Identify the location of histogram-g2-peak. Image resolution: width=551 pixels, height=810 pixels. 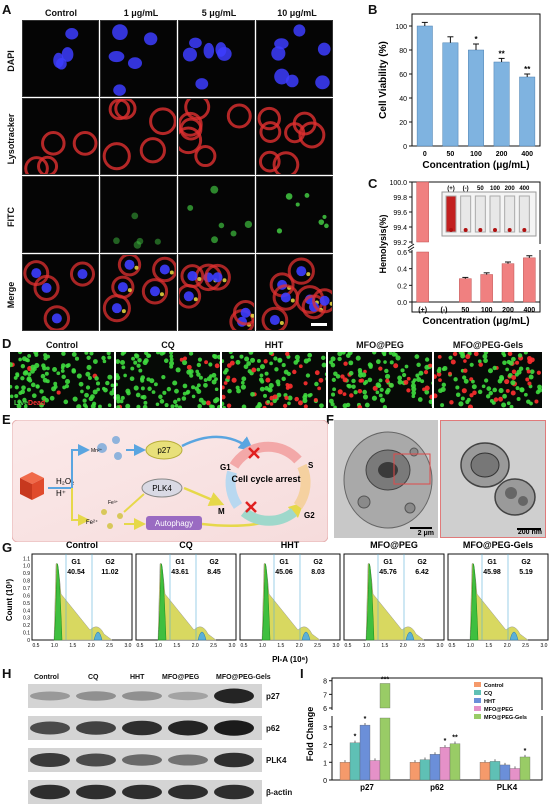
(306, 636).